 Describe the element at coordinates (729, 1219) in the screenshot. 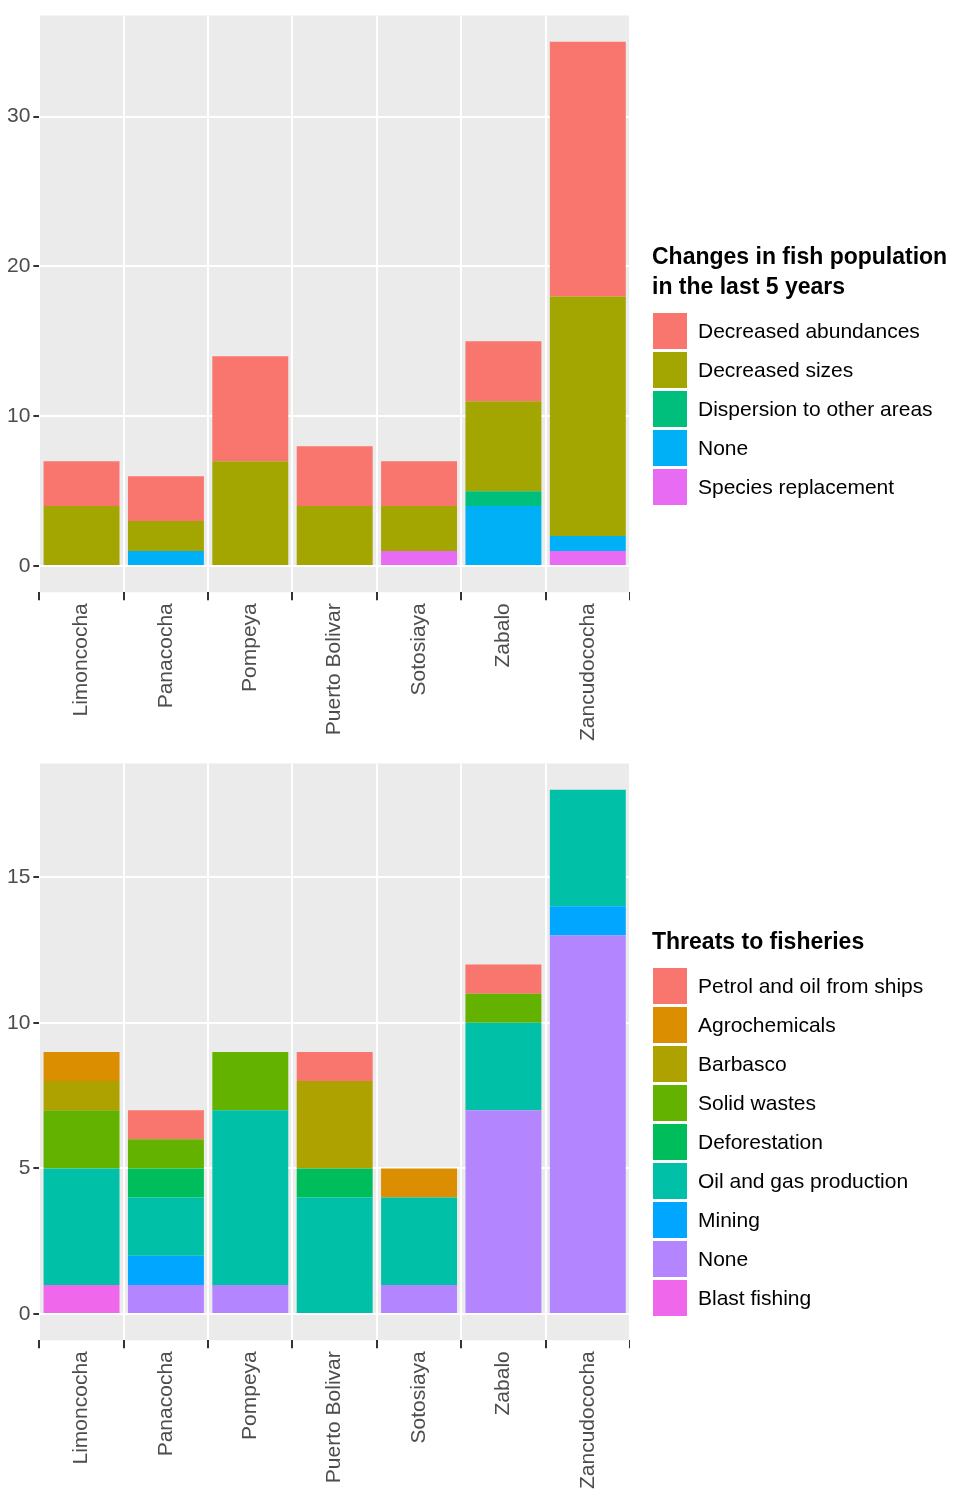

I see `legend-label: Mining` at that location.